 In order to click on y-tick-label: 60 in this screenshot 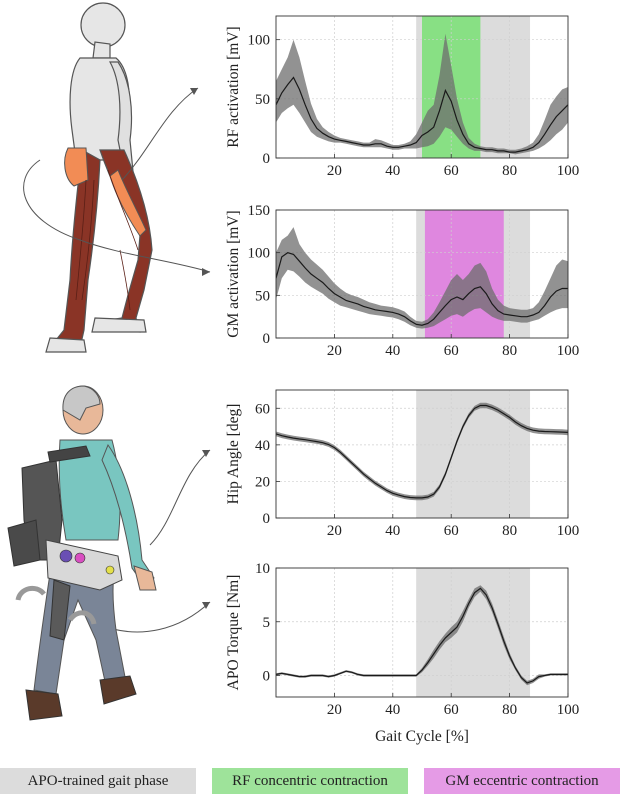, I will do `click(262, 409)`.